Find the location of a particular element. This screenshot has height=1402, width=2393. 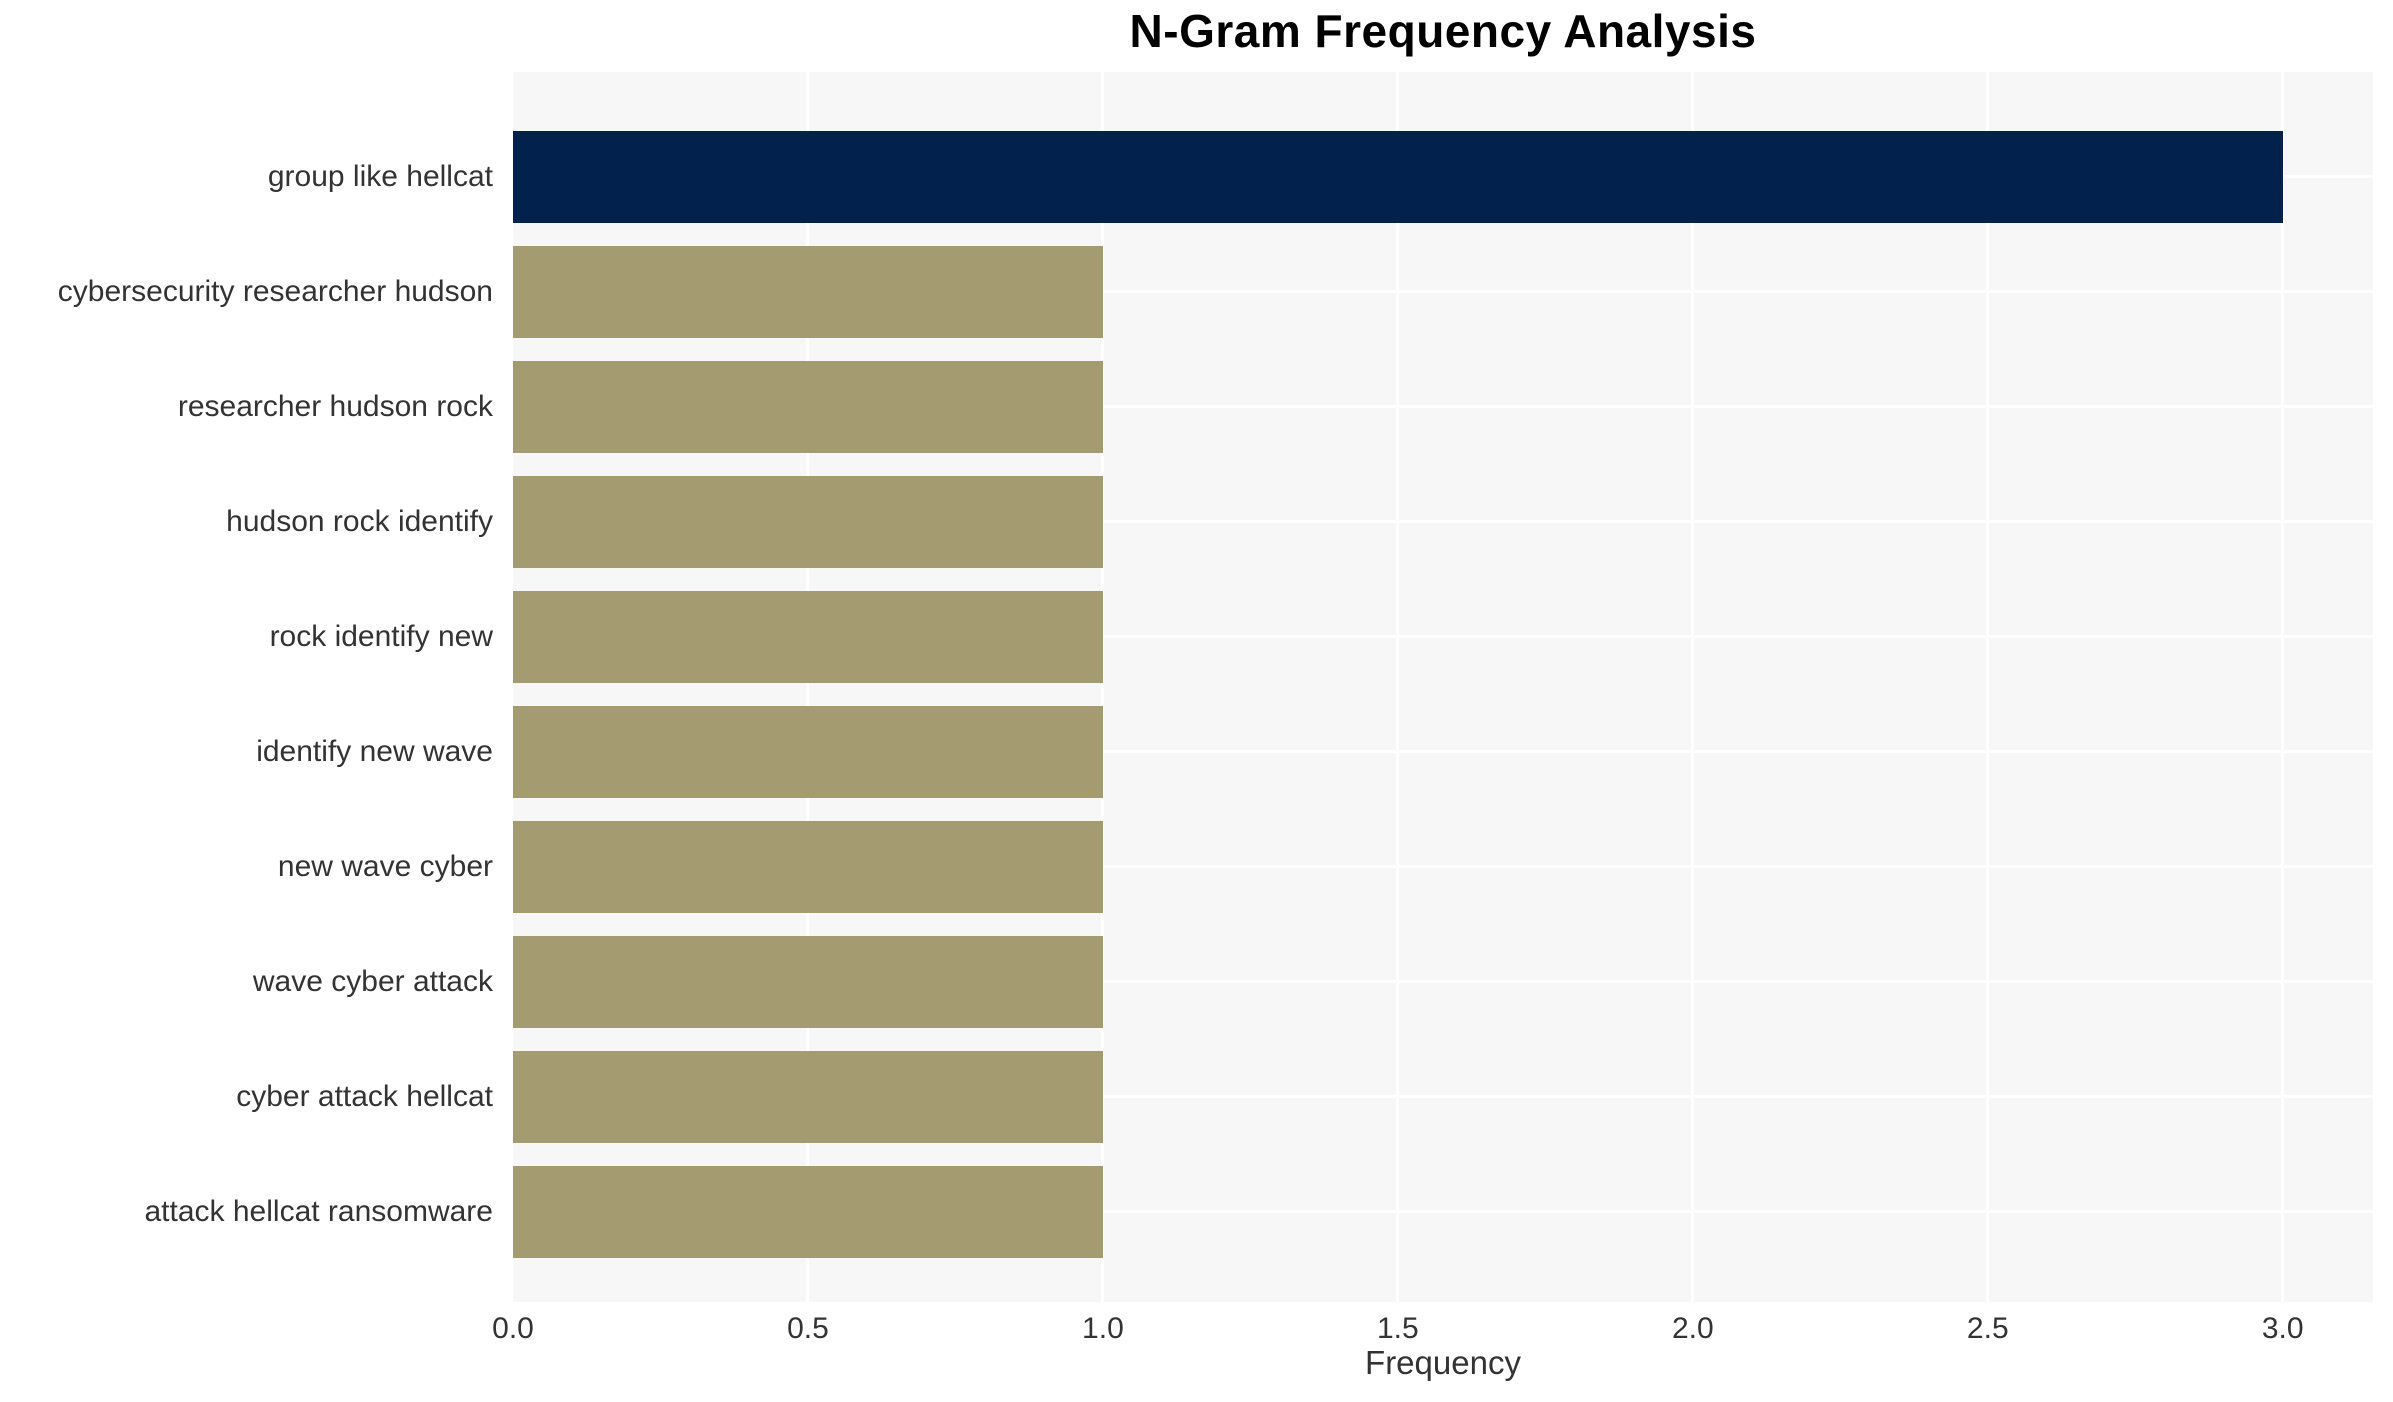

x-tick-label: 2.0 is located at coordinates (1692, 1328).